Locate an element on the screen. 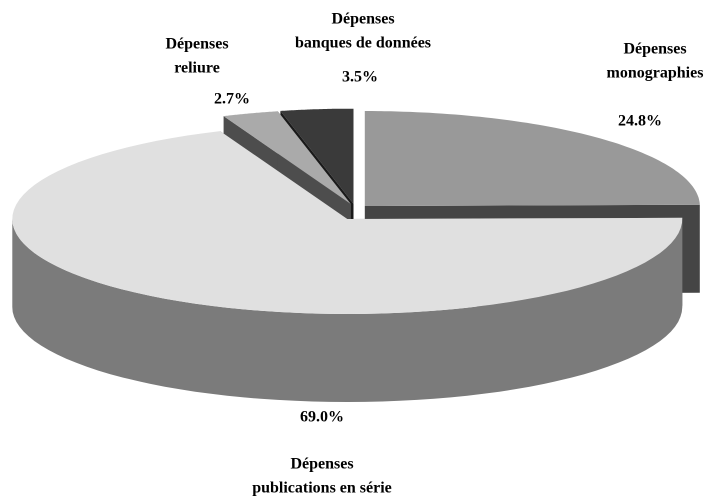 The width and height of the screenshot is (724, 497). slice-label: monographies is located at coordinates (655, 73).